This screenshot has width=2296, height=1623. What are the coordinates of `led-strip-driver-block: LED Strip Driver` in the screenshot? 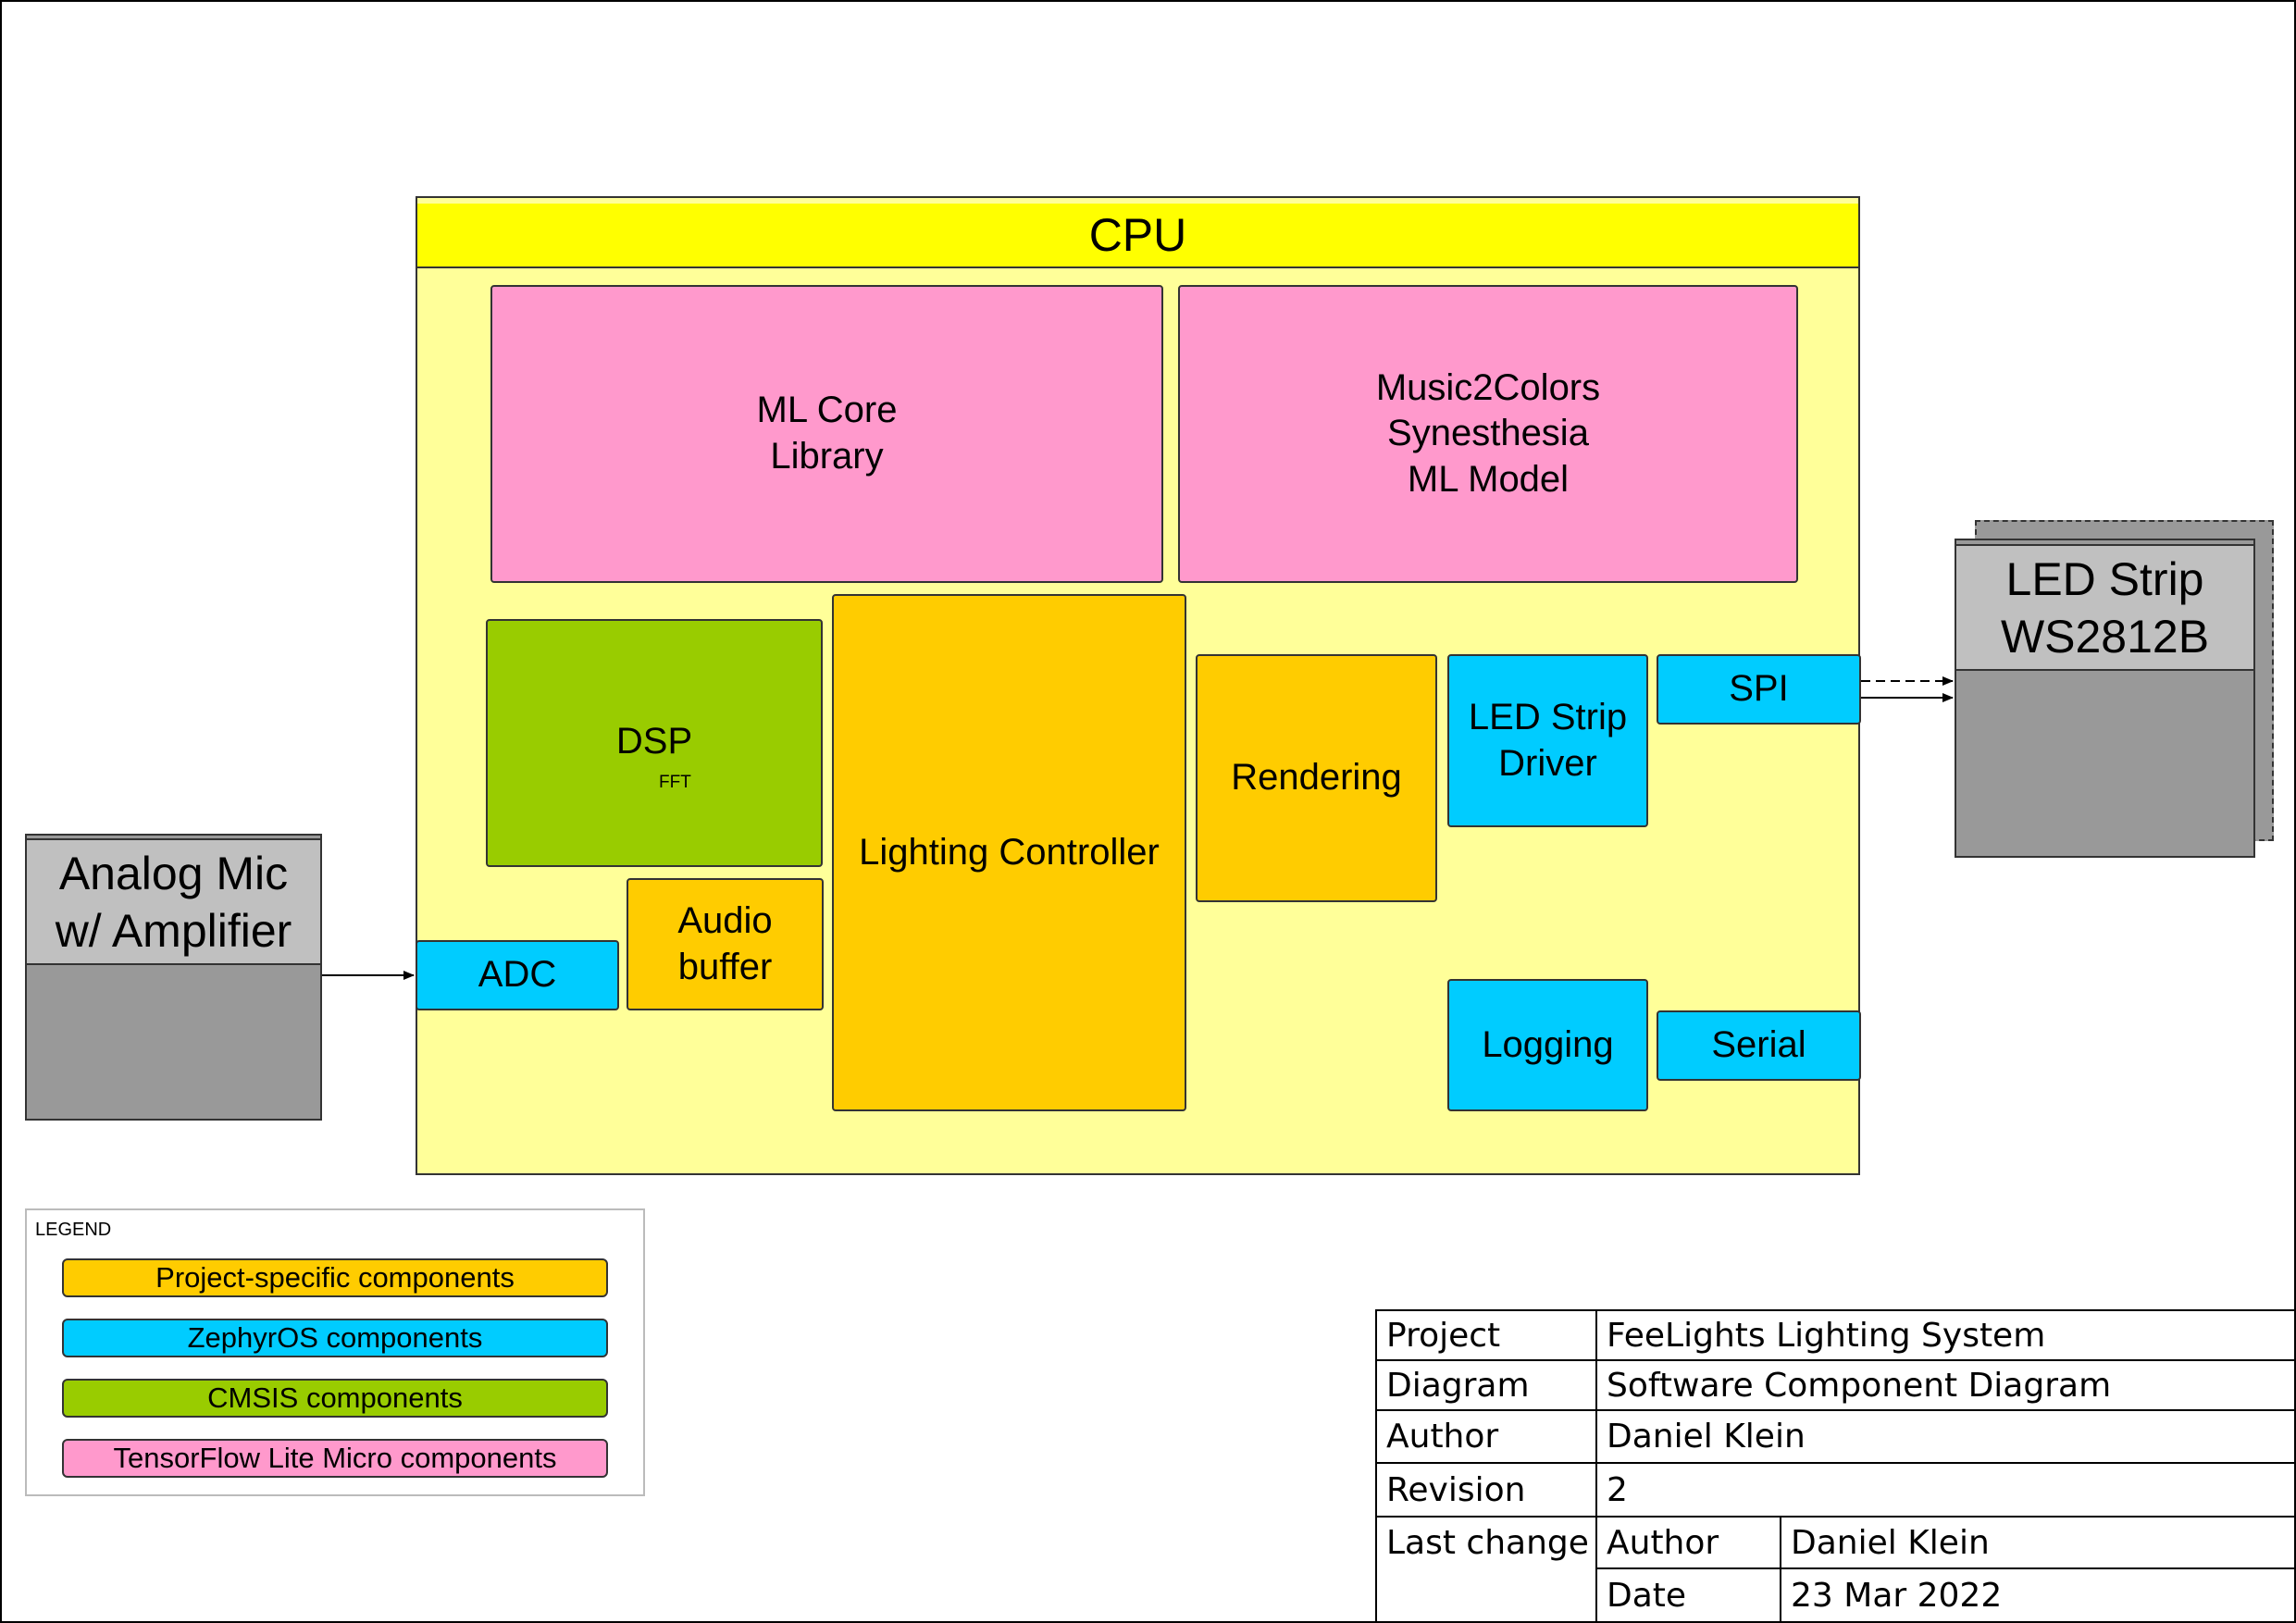 It's located at (1548, 740).